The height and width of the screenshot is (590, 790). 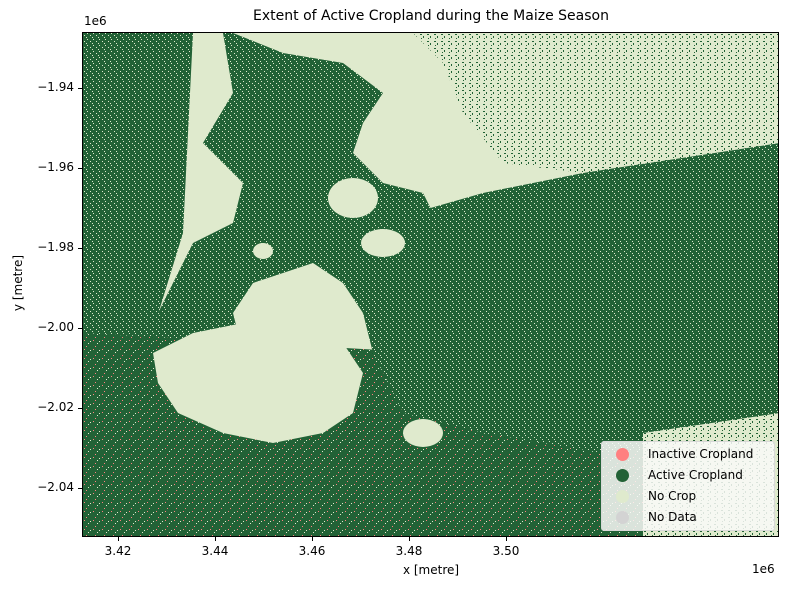 I want to click on legend-item-no-crop: No Crop, so click(x=653, y=496).